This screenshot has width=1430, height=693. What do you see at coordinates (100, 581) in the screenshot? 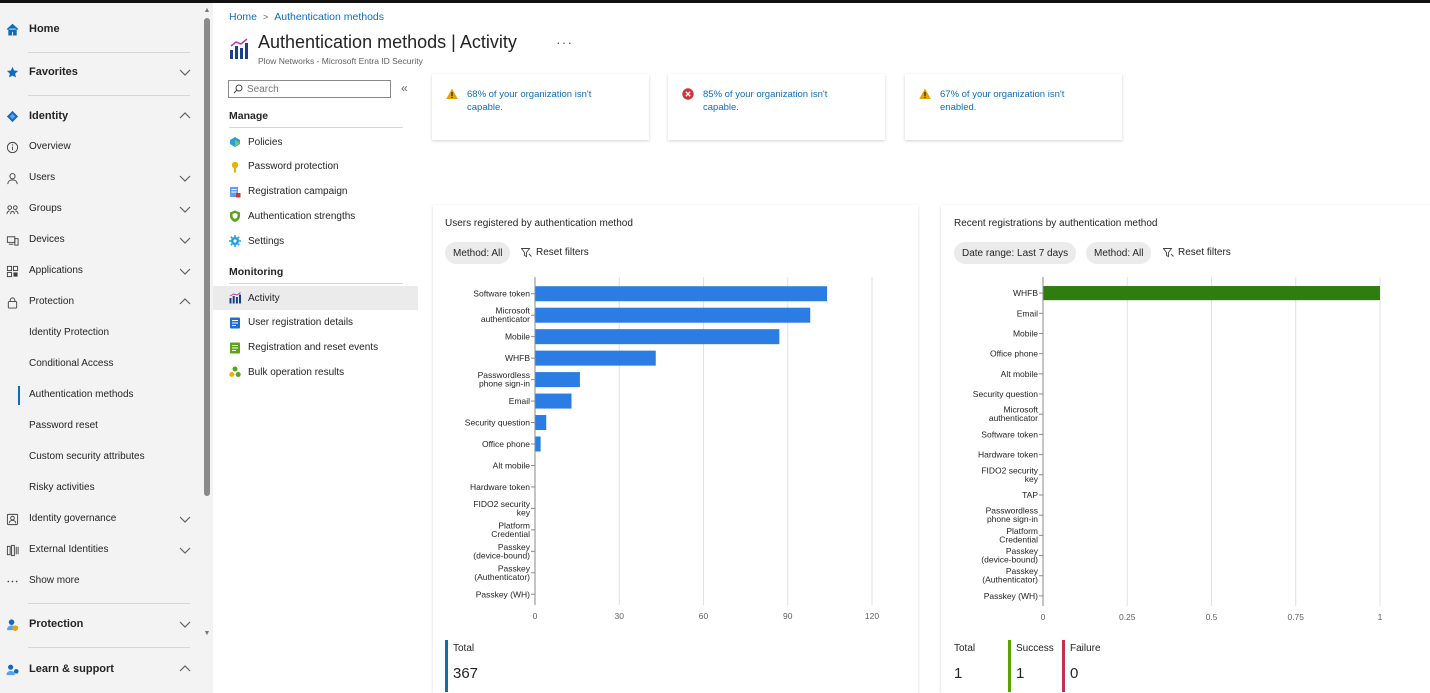
I see `nav-item: Show more` at bounding box center [100, 581].